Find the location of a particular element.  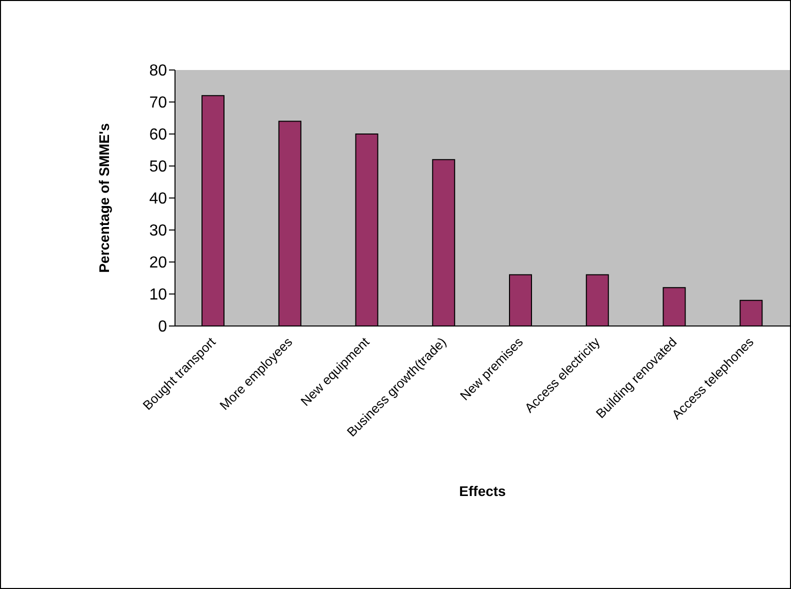

y-tick-label: 50 is located at coordinates (158, 167).